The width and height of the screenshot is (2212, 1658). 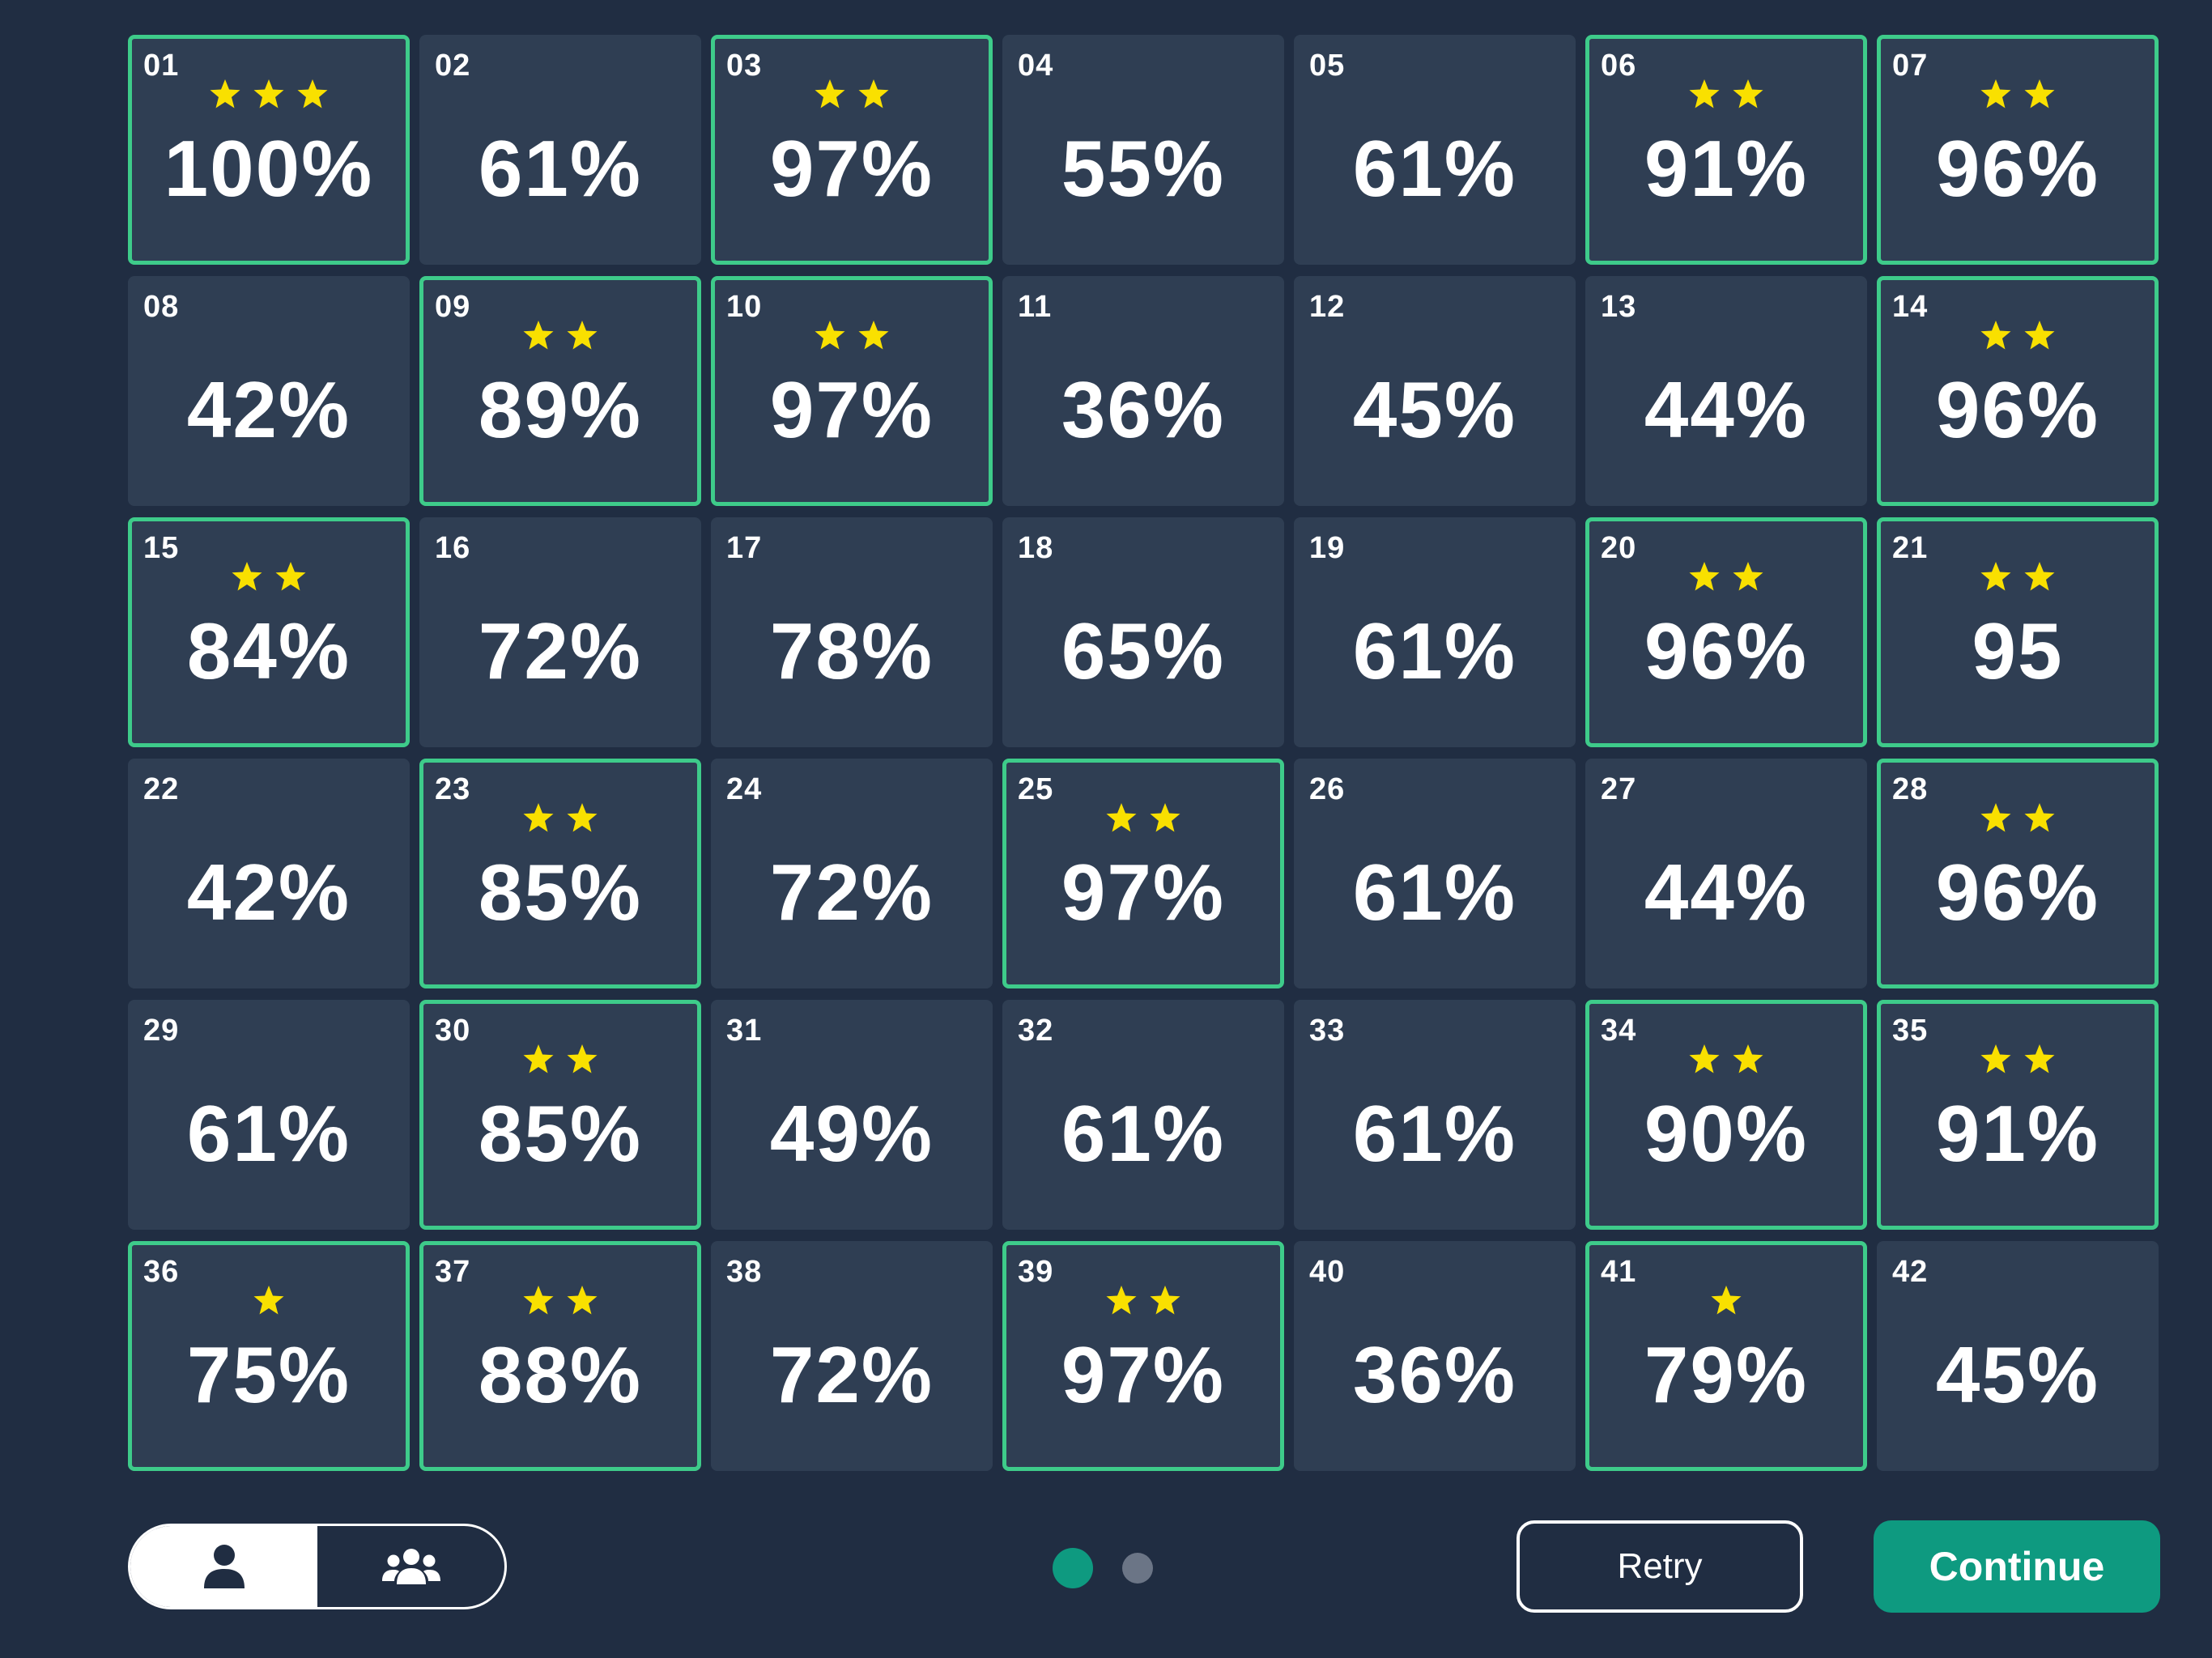 What do you see at coordinates (1726, 391) in the screenshot?
I see `level-tile: 13 44%` at bounding box center [1726, 391].